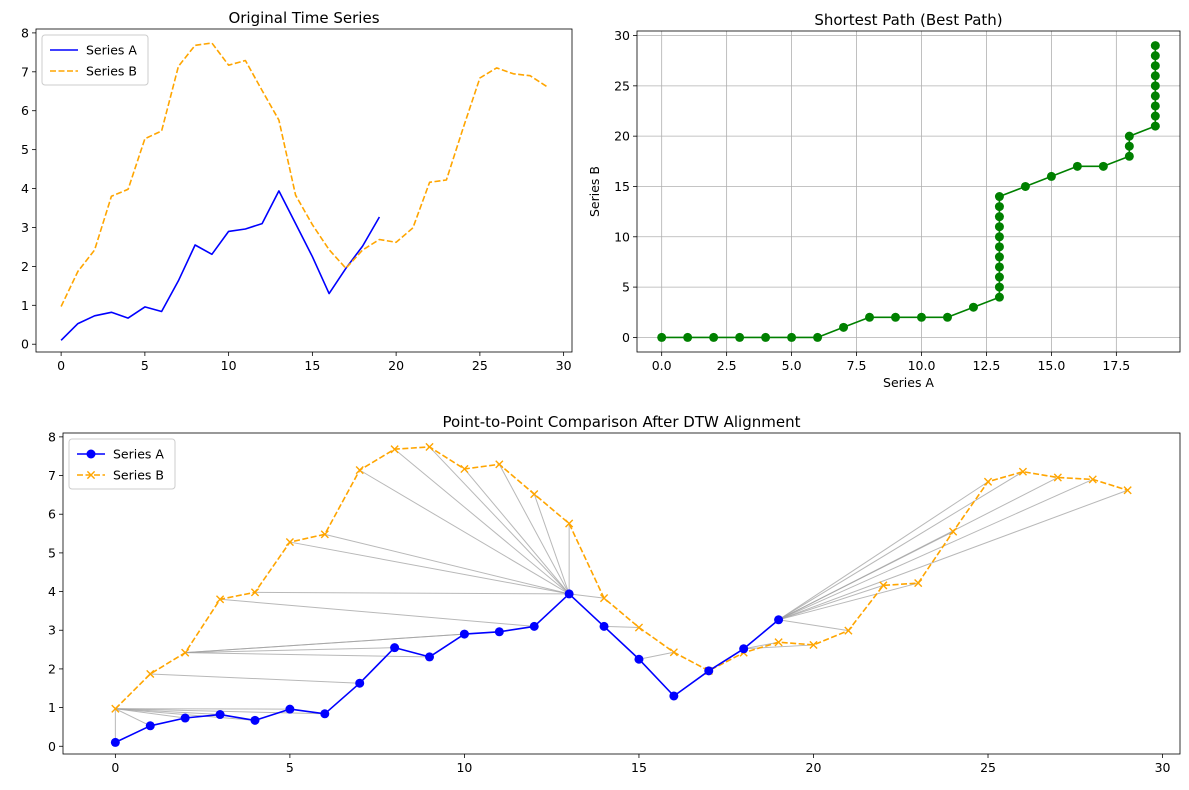 The width and height of the screenshot is (1189, 790). What do you see at coordinates (312, 365) in the screenshot?
I see `x-tick-label: 15` at bounding box center [312, 365].